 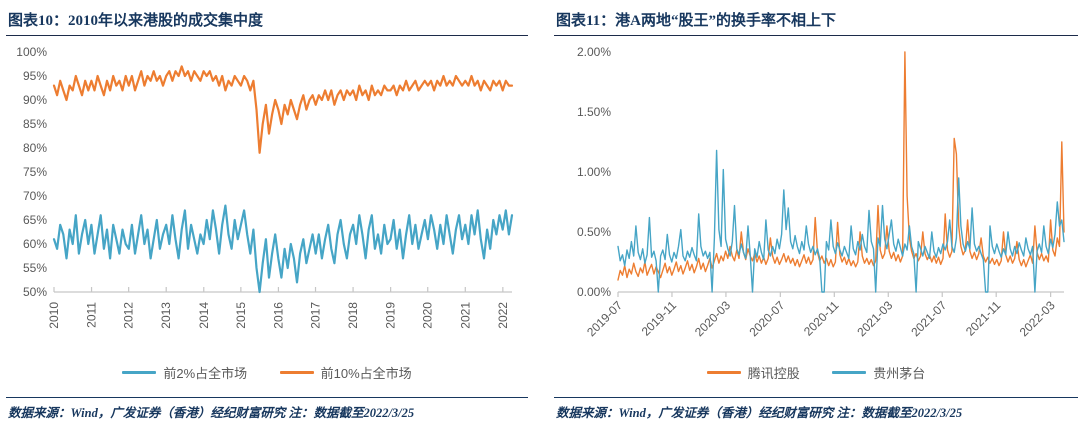 I want to click on right-source-block: 数据来源：Wind，广发证券（香港）经纪财富研究 注：数据截至2022/3/25, so click(x=816, y=409).